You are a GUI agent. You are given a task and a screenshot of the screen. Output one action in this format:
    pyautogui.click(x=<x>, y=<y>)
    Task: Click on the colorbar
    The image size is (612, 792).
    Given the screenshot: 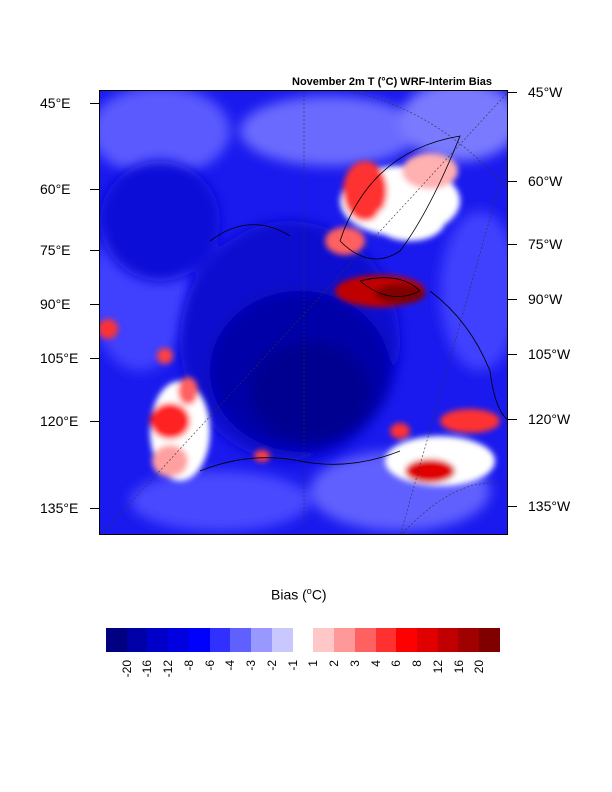 What is the action you would take?
    pyautogui.click(x=303, y=640)
    